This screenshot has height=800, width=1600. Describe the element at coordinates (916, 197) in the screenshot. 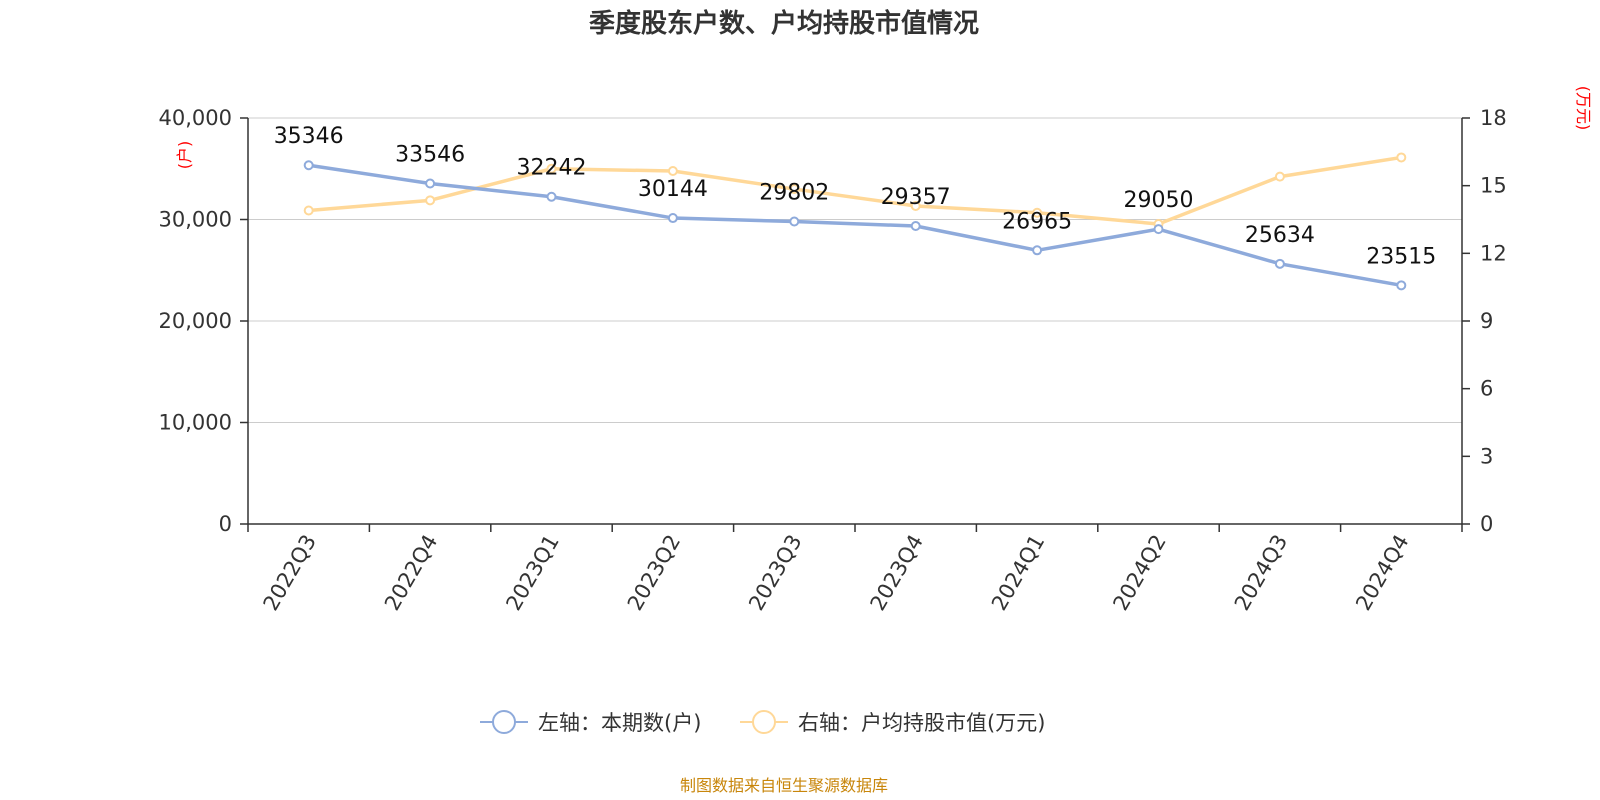

I see `data-label: 29357` at that location.